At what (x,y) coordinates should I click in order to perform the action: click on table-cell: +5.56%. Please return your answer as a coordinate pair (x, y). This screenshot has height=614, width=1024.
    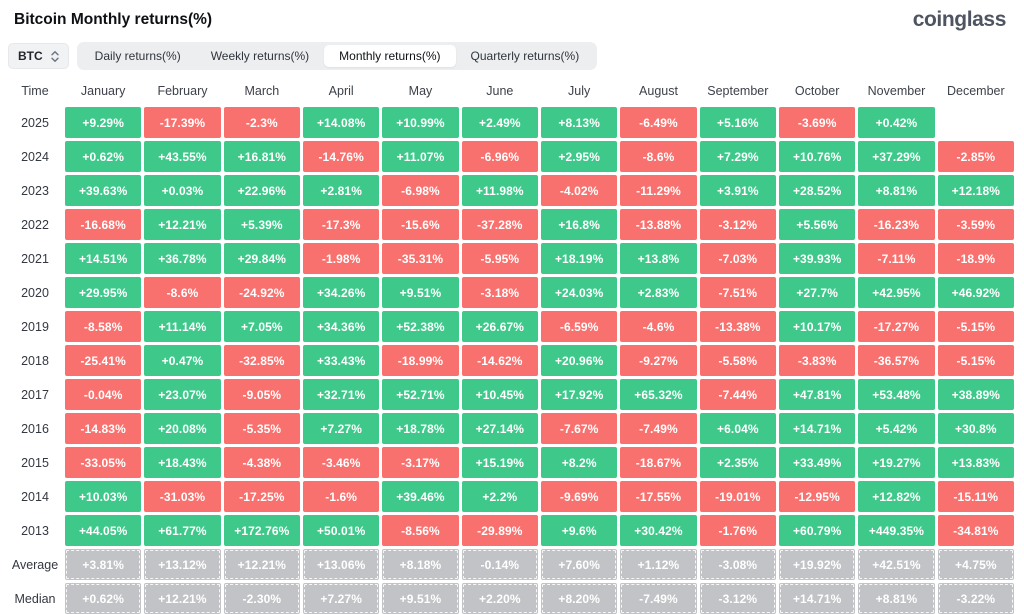
    Looking at the image, I should click on (817, 224).